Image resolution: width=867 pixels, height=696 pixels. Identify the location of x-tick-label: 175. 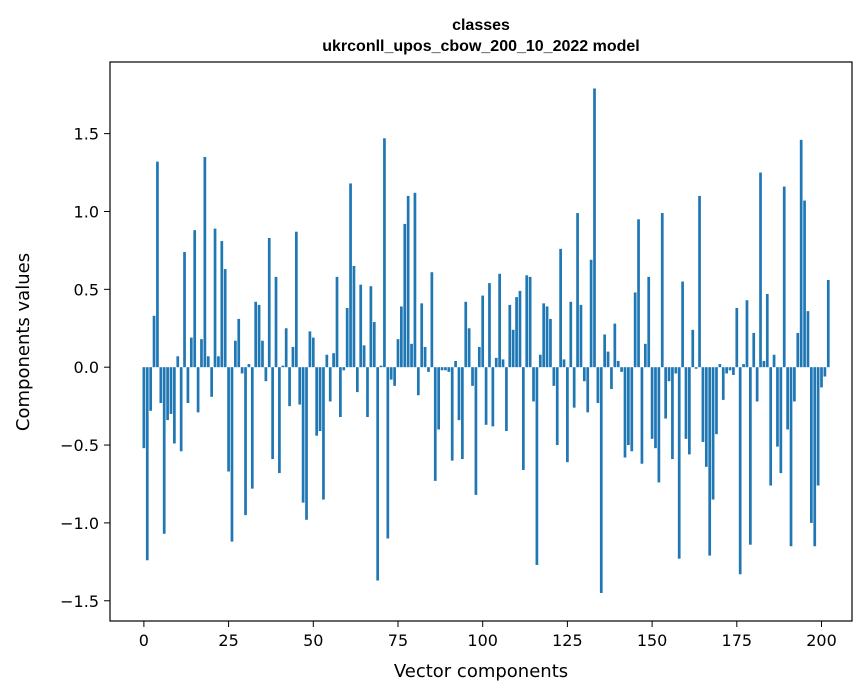
(737, 640).